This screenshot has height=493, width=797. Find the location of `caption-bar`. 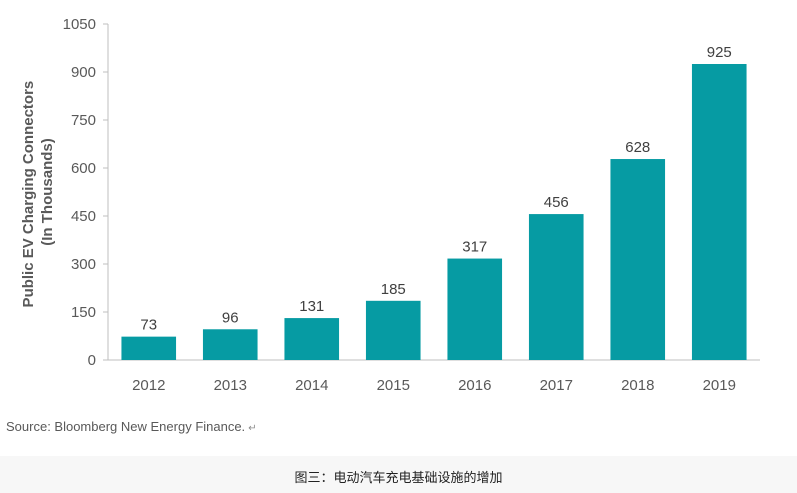

caption-bar is located at coordinates (398, 474).